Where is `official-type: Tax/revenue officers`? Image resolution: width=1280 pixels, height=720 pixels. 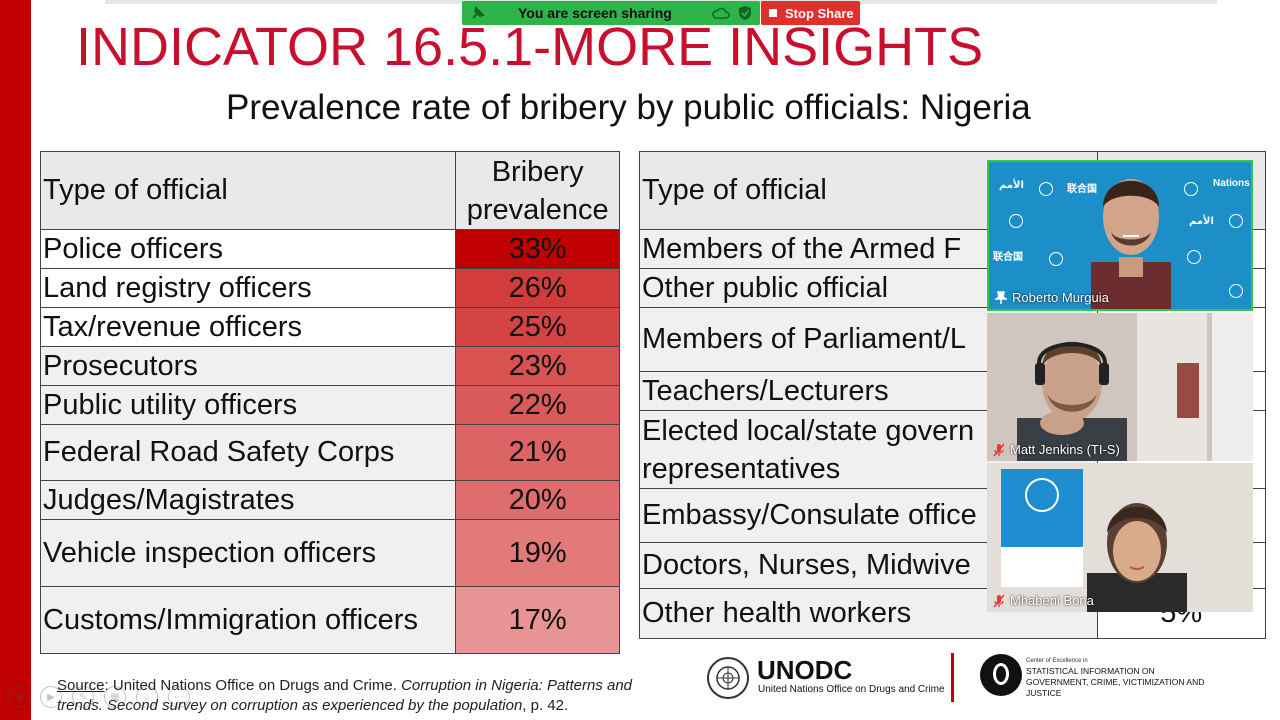 official-type: Tax/revenue officers is located at coordinates (248, 327).